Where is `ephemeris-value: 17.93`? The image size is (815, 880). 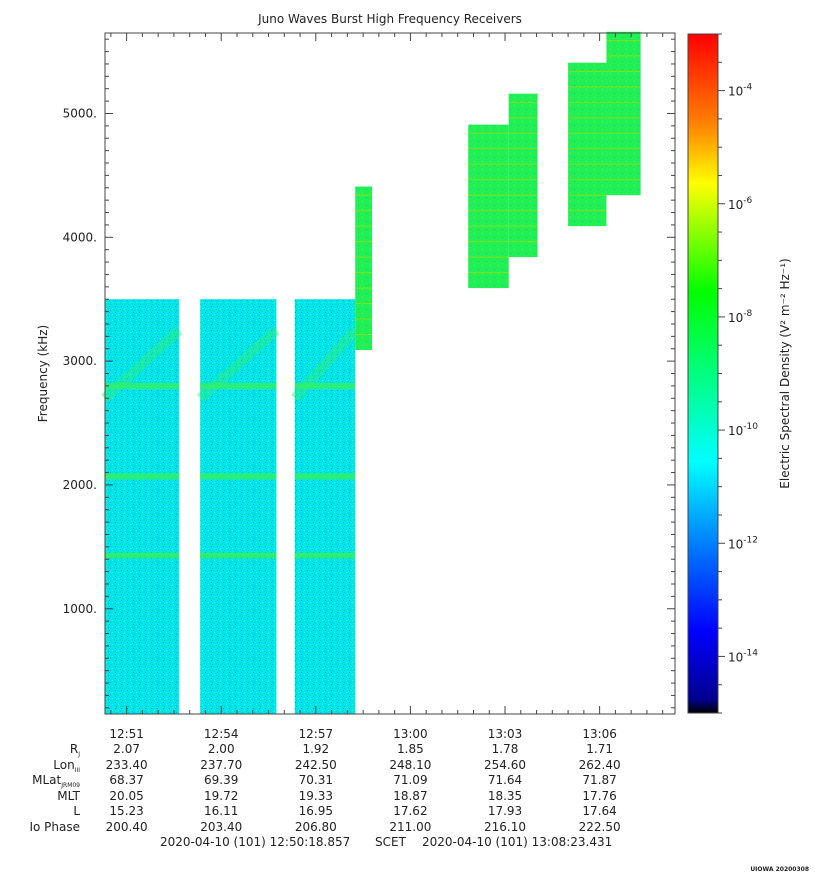 ephemeris-value: 17.93 is located at coordinates (505, 811).